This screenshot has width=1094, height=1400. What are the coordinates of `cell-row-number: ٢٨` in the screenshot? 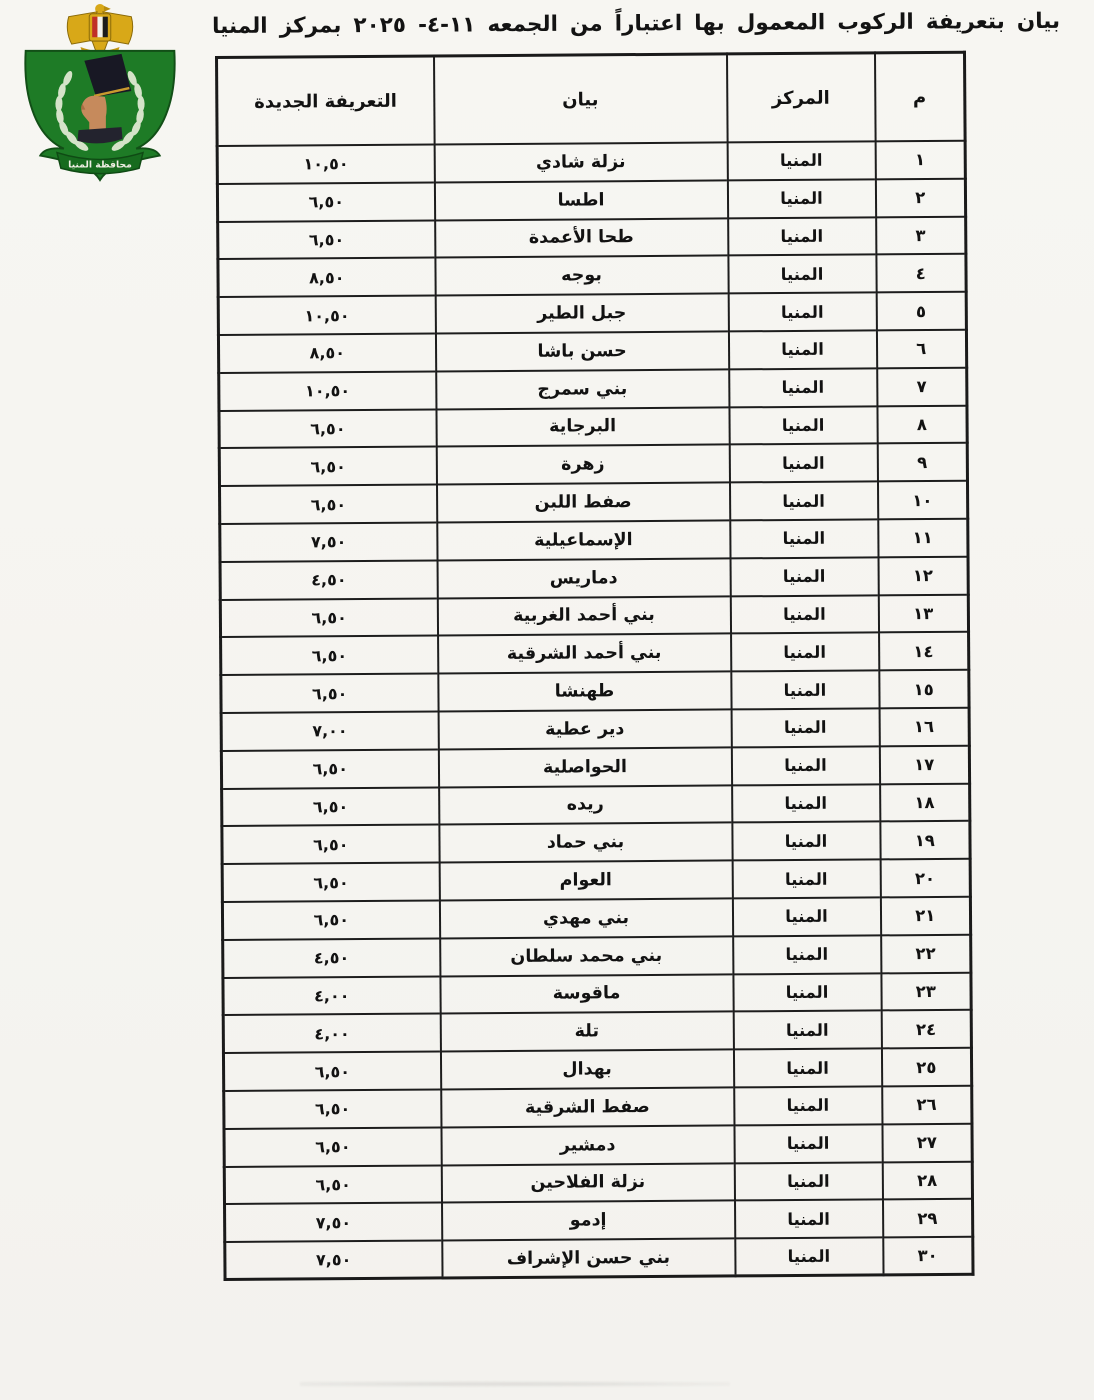 It's located at (927, 1180).